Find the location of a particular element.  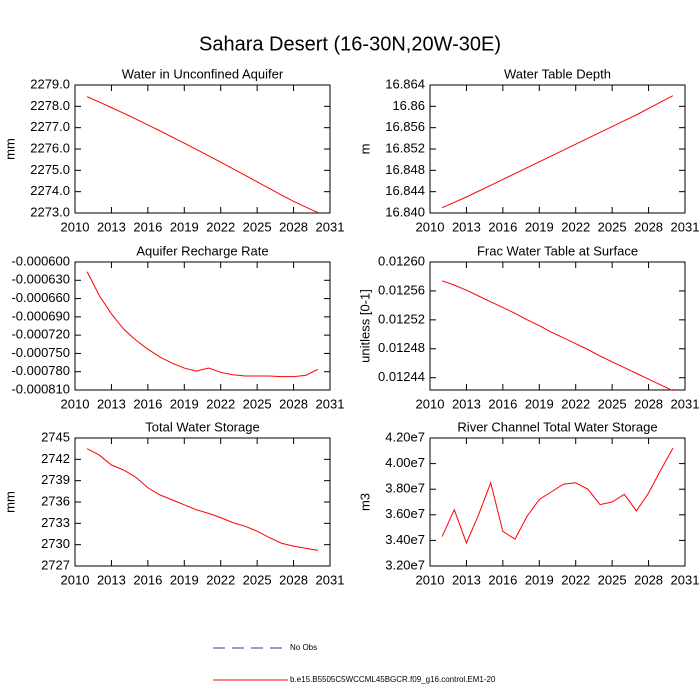

y-tick-label: 16.844 is located at coordinates (405, 190).